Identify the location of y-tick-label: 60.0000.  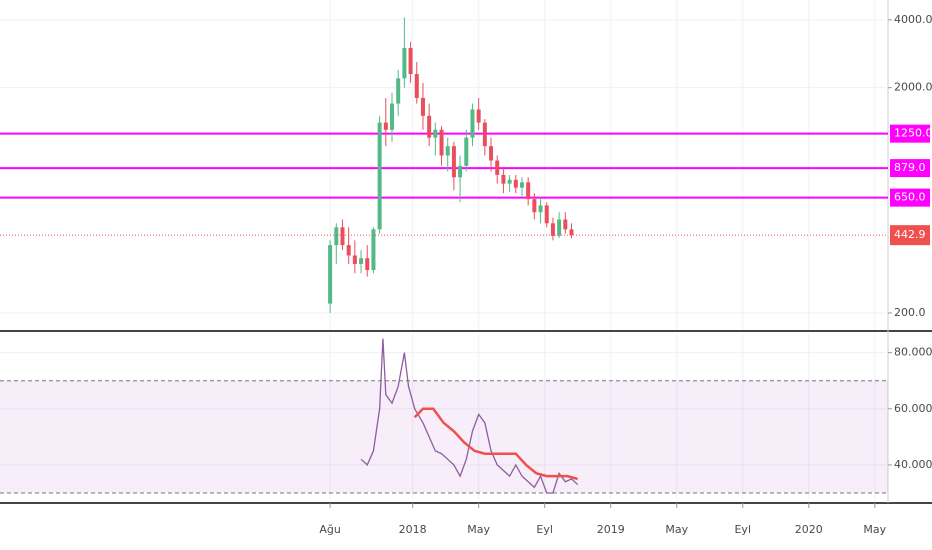
(913, 408).